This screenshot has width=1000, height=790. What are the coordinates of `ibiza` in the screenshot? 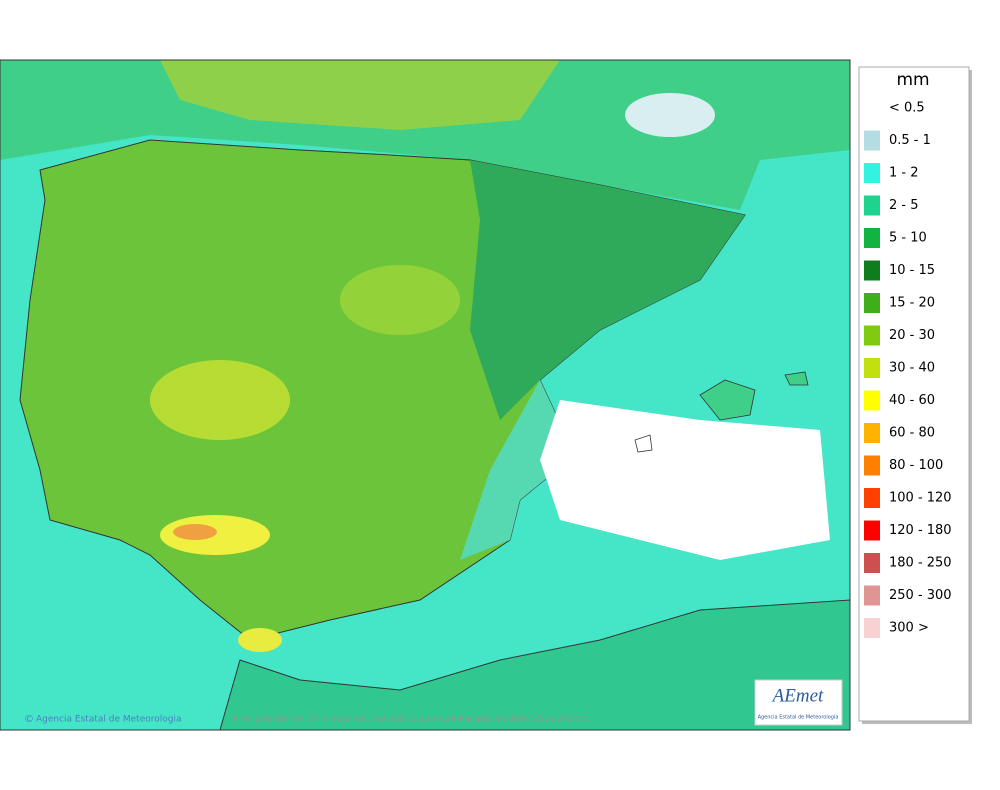 It's located at (643, 443).